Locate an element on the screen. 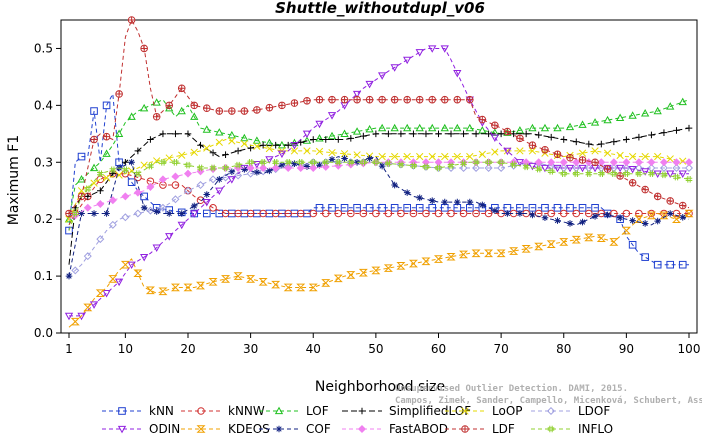 The height and width of the screenshot is (434, 702). series-knnw is located at coordinates (380, 197).